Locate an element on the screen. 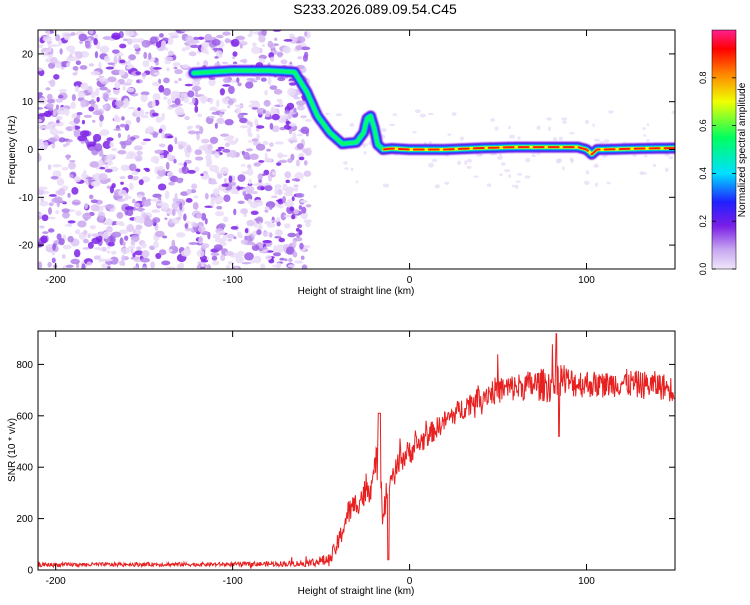 This screenshot has width=750, height=605. spectrogram-x-tick-label: -200 is located at coordinates (56, 280).